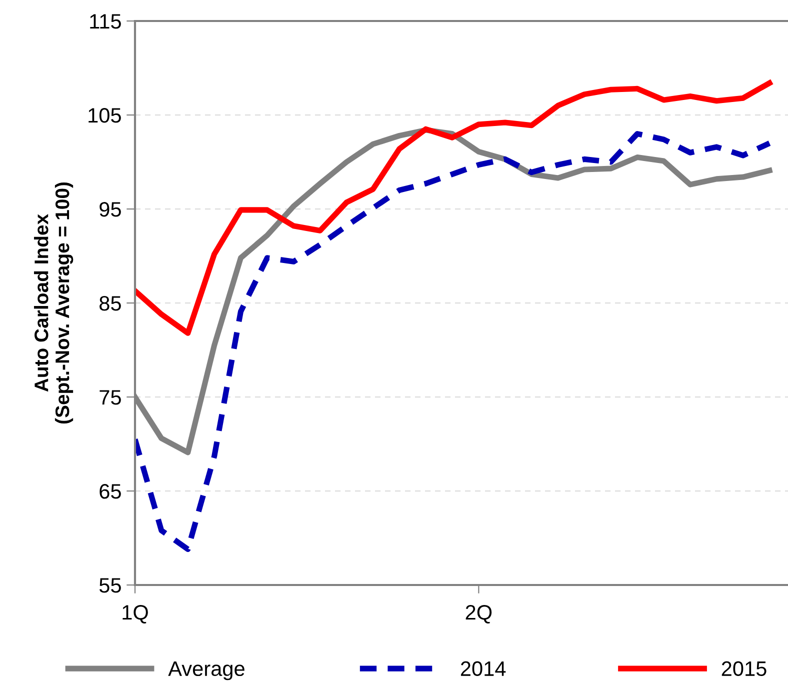 This screenshot has height=692, width=788. Describe the element at coordinates (744, 668) in the screenshot. I see `legend-label: 2015` at that location.